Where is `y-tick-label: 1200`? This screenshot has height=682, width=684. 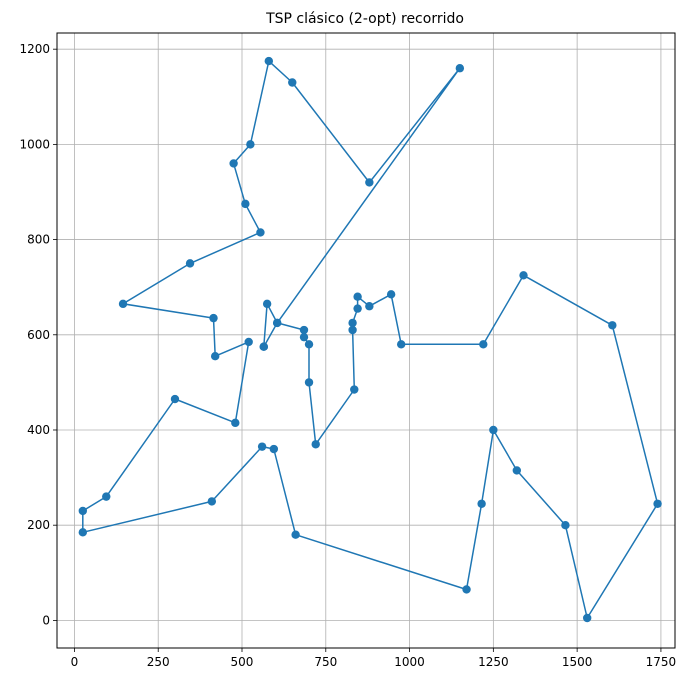
y-tick-label: 1200 is located at coordinates (34, 49).